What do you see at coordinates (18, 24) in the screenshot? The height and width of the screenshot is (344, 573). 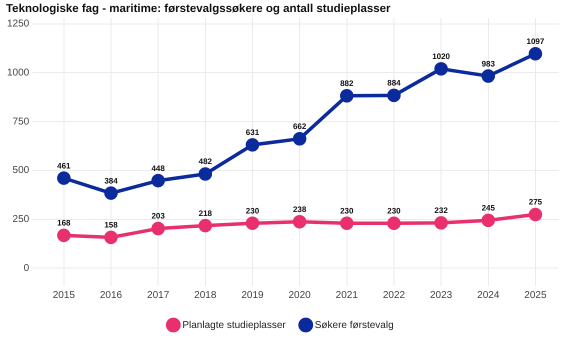 I see `y-tick-label: 1250` at bounding box center [18, 24].